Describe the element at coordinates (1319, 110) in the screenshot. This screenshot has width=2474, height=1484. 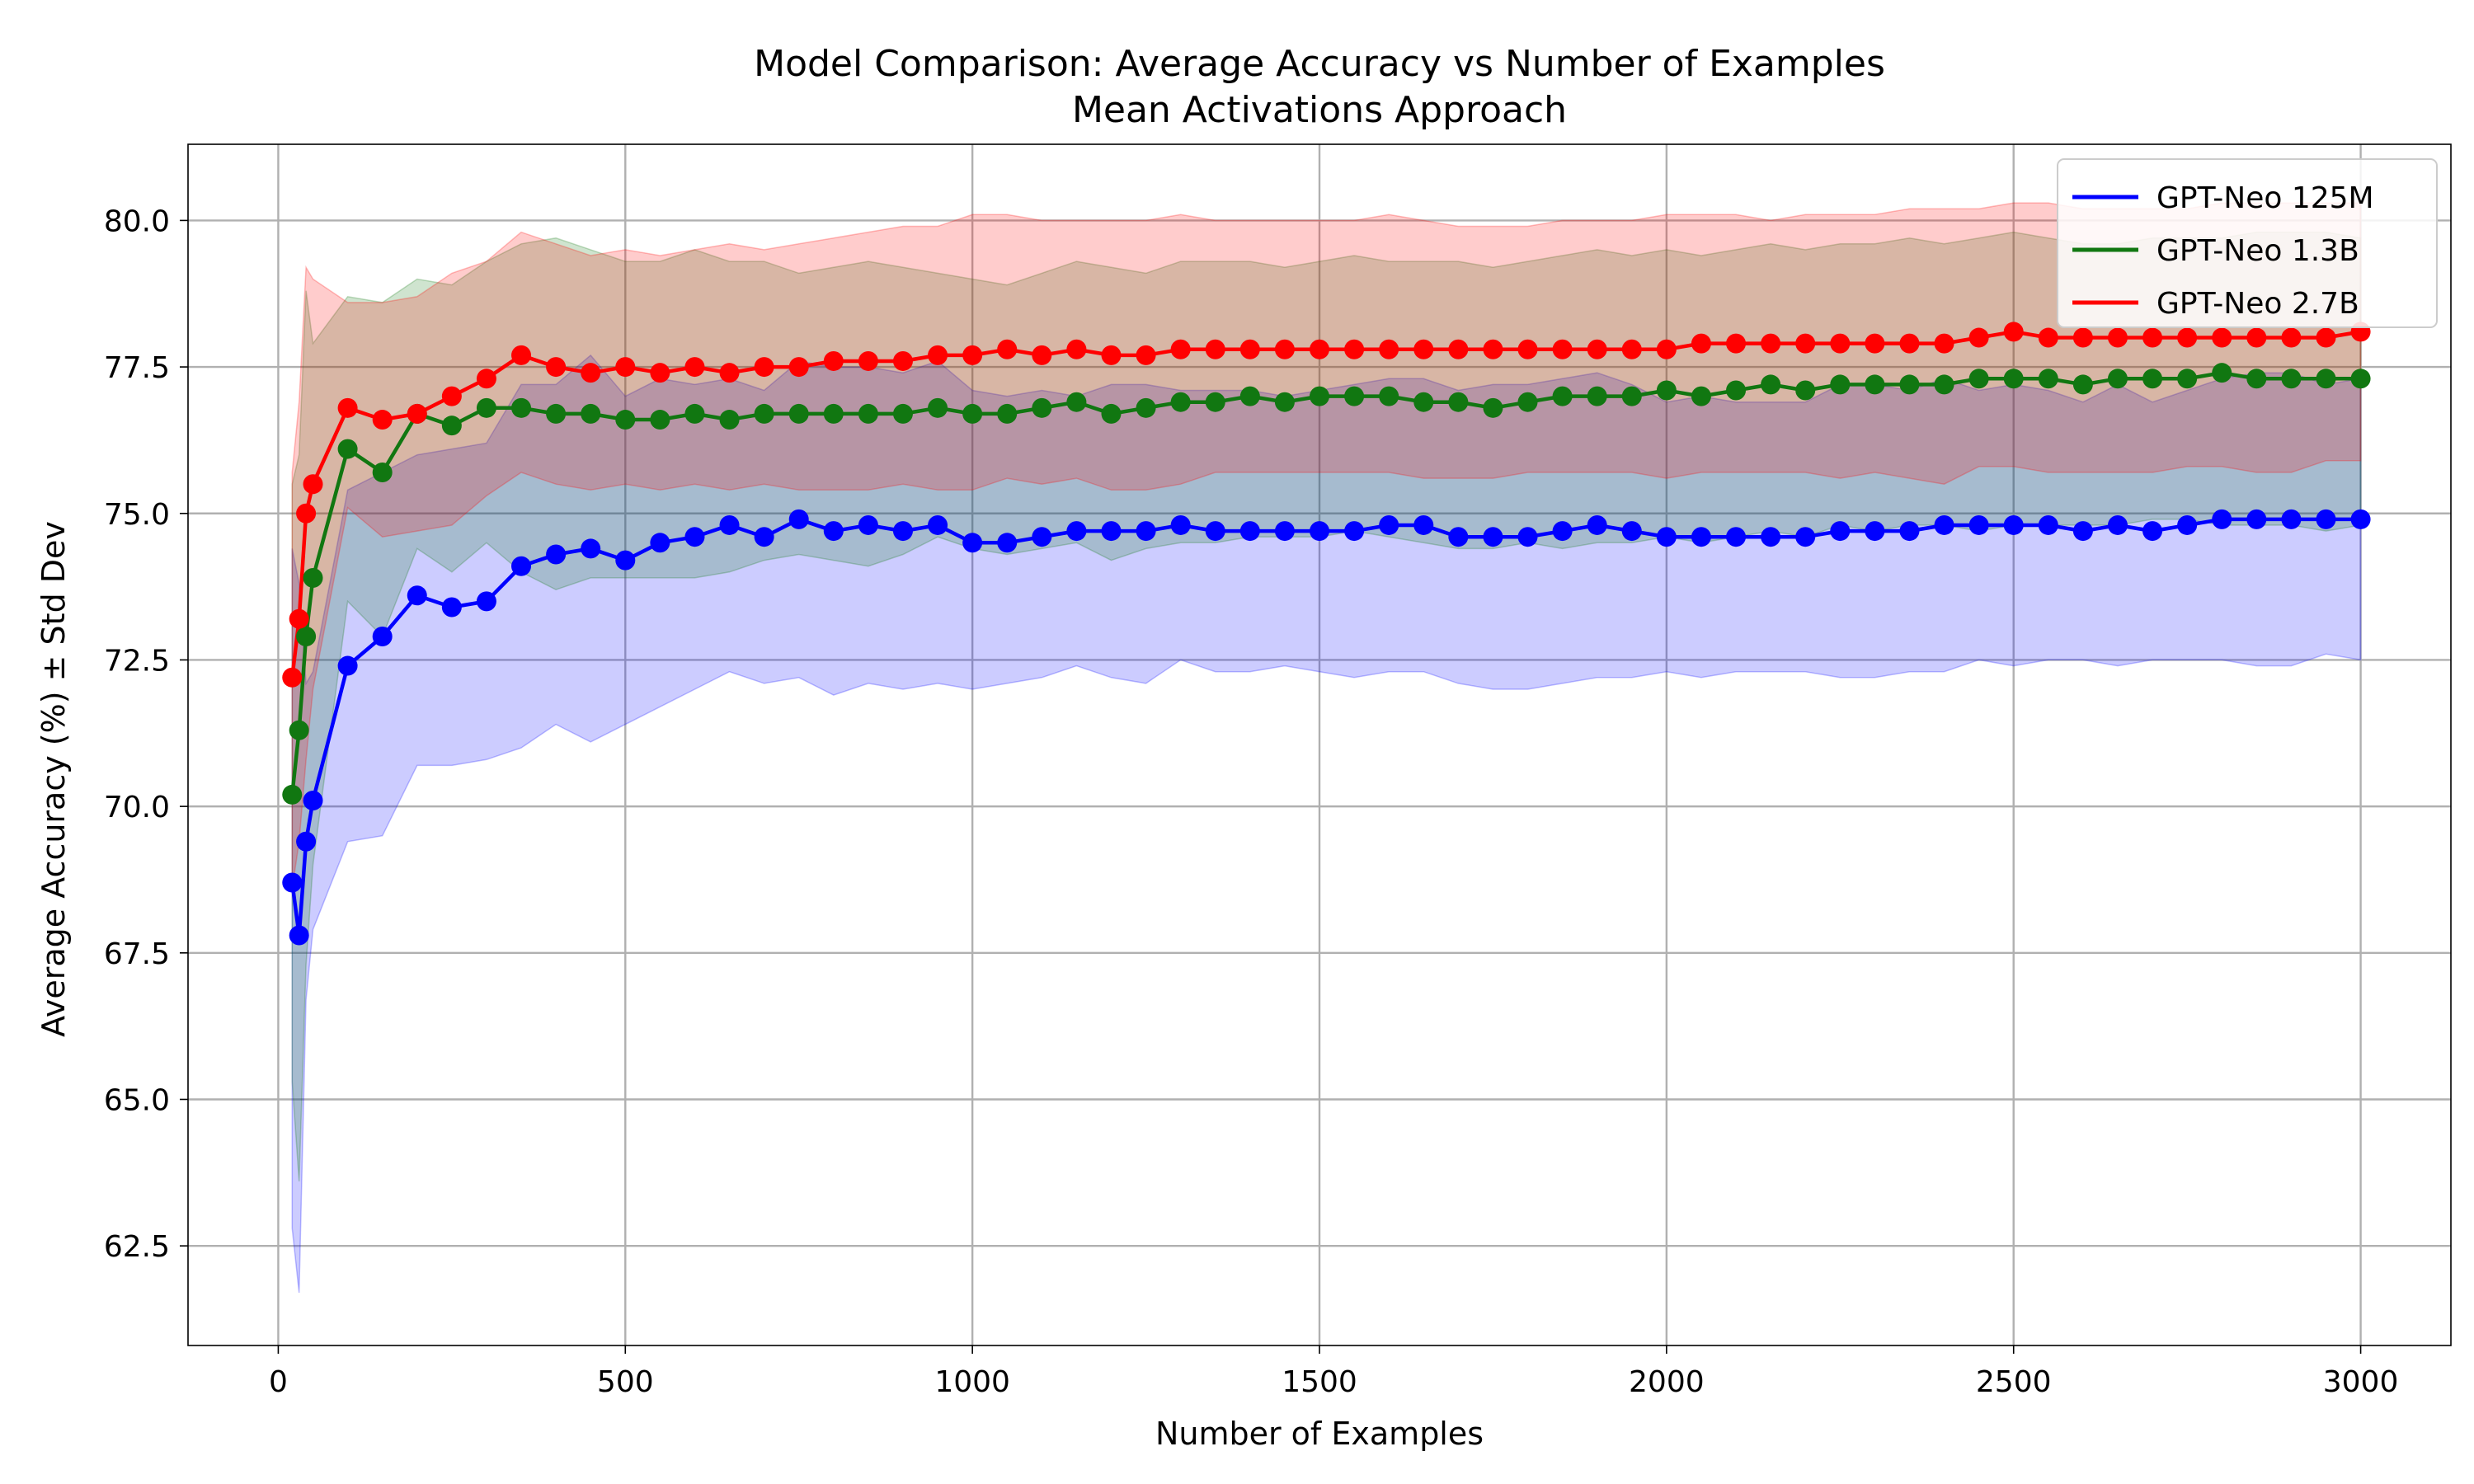
I see `chart-subtitle: Mean Activations Approach` at that location.